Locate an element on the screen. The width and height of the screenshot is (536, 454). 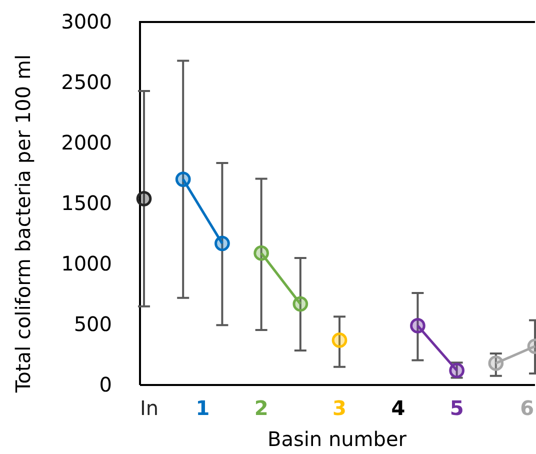
y-axis-title: Total coliform bacteria per 100 ml is located at coordinates (23, 224).